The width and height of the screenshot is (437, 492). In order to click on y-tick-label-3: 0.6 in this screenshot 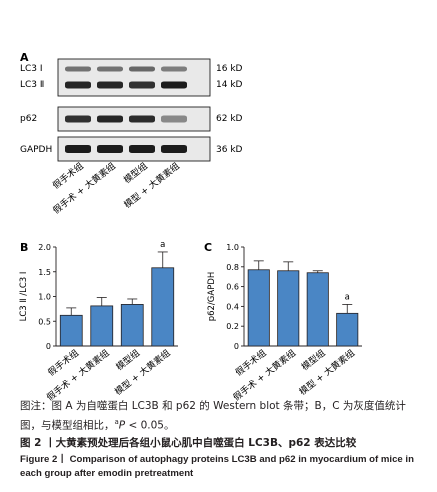, I will do `click(232, 287)`.